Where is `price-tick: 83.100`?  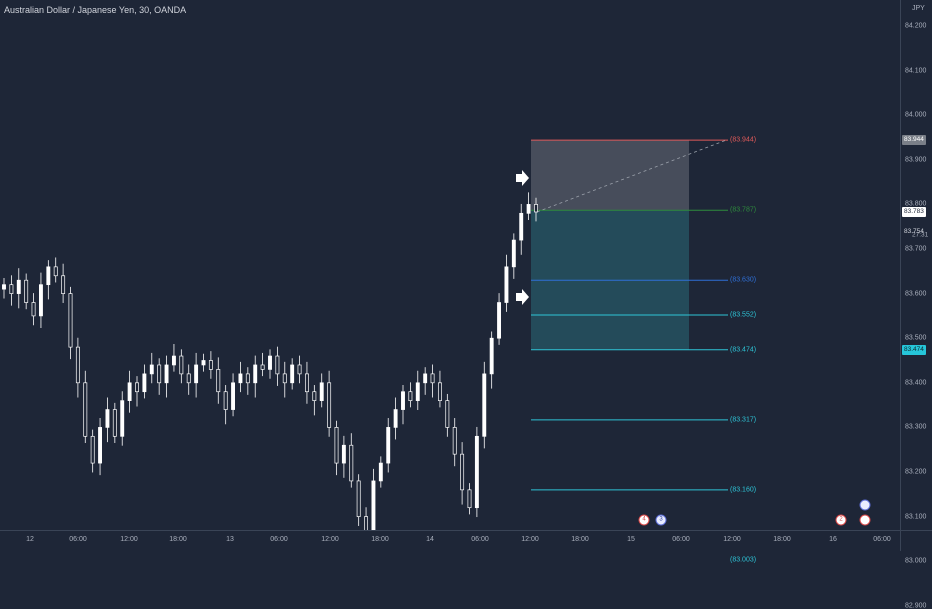 price-tick: 83.100 is located at coordinates (916, 517).